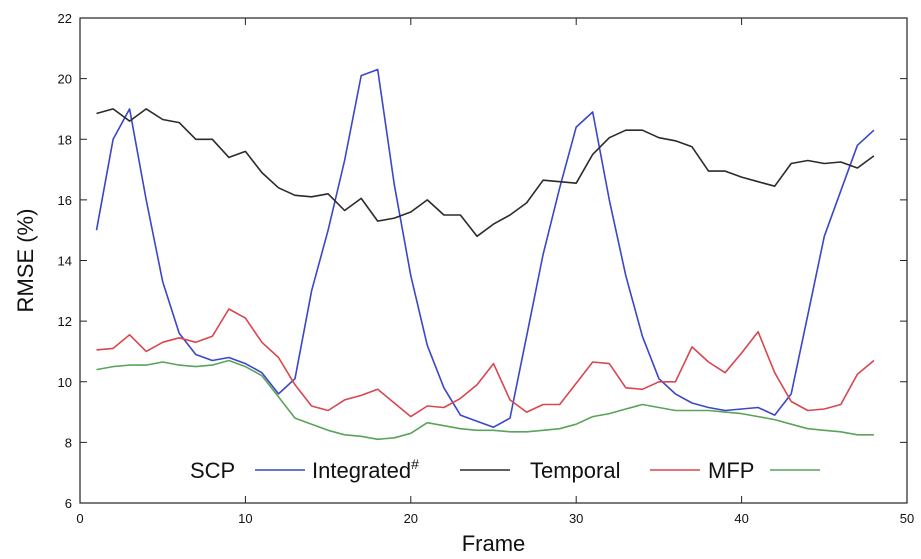 This screenshot has width=921, height=559. I want to click on x-tick-label: 50, so click(907, 518).